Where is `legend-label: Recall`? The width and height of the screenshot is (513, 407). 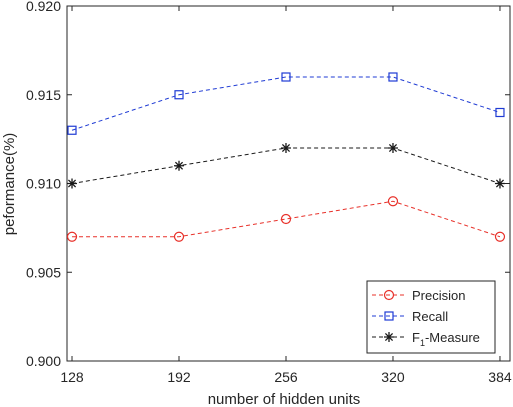
legend-label: Recall is located at coordinates (430, 316).